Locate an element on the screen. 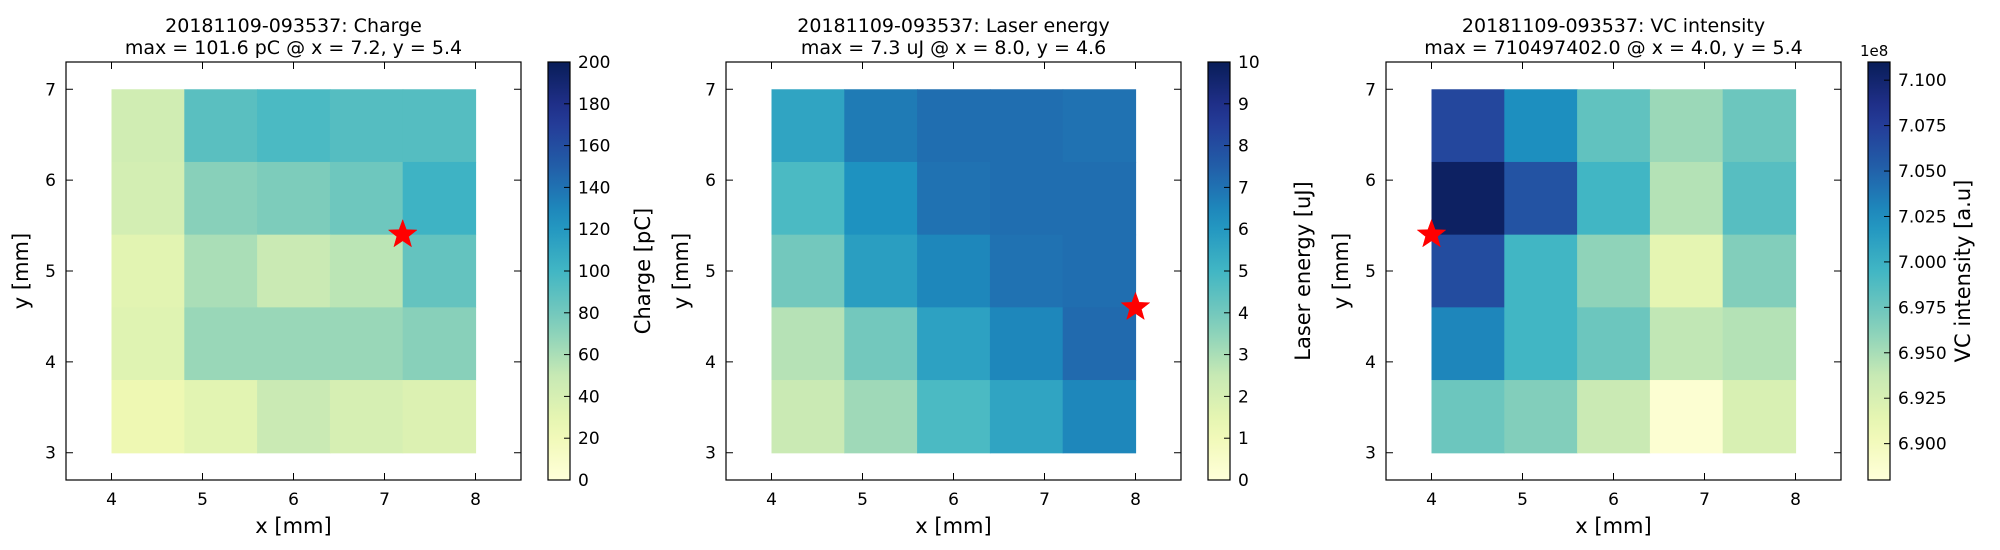 The width and height of the screenshot is (2000, 550). colorbar-tick-label: 7.050 is located at coordinates (1922, 172).